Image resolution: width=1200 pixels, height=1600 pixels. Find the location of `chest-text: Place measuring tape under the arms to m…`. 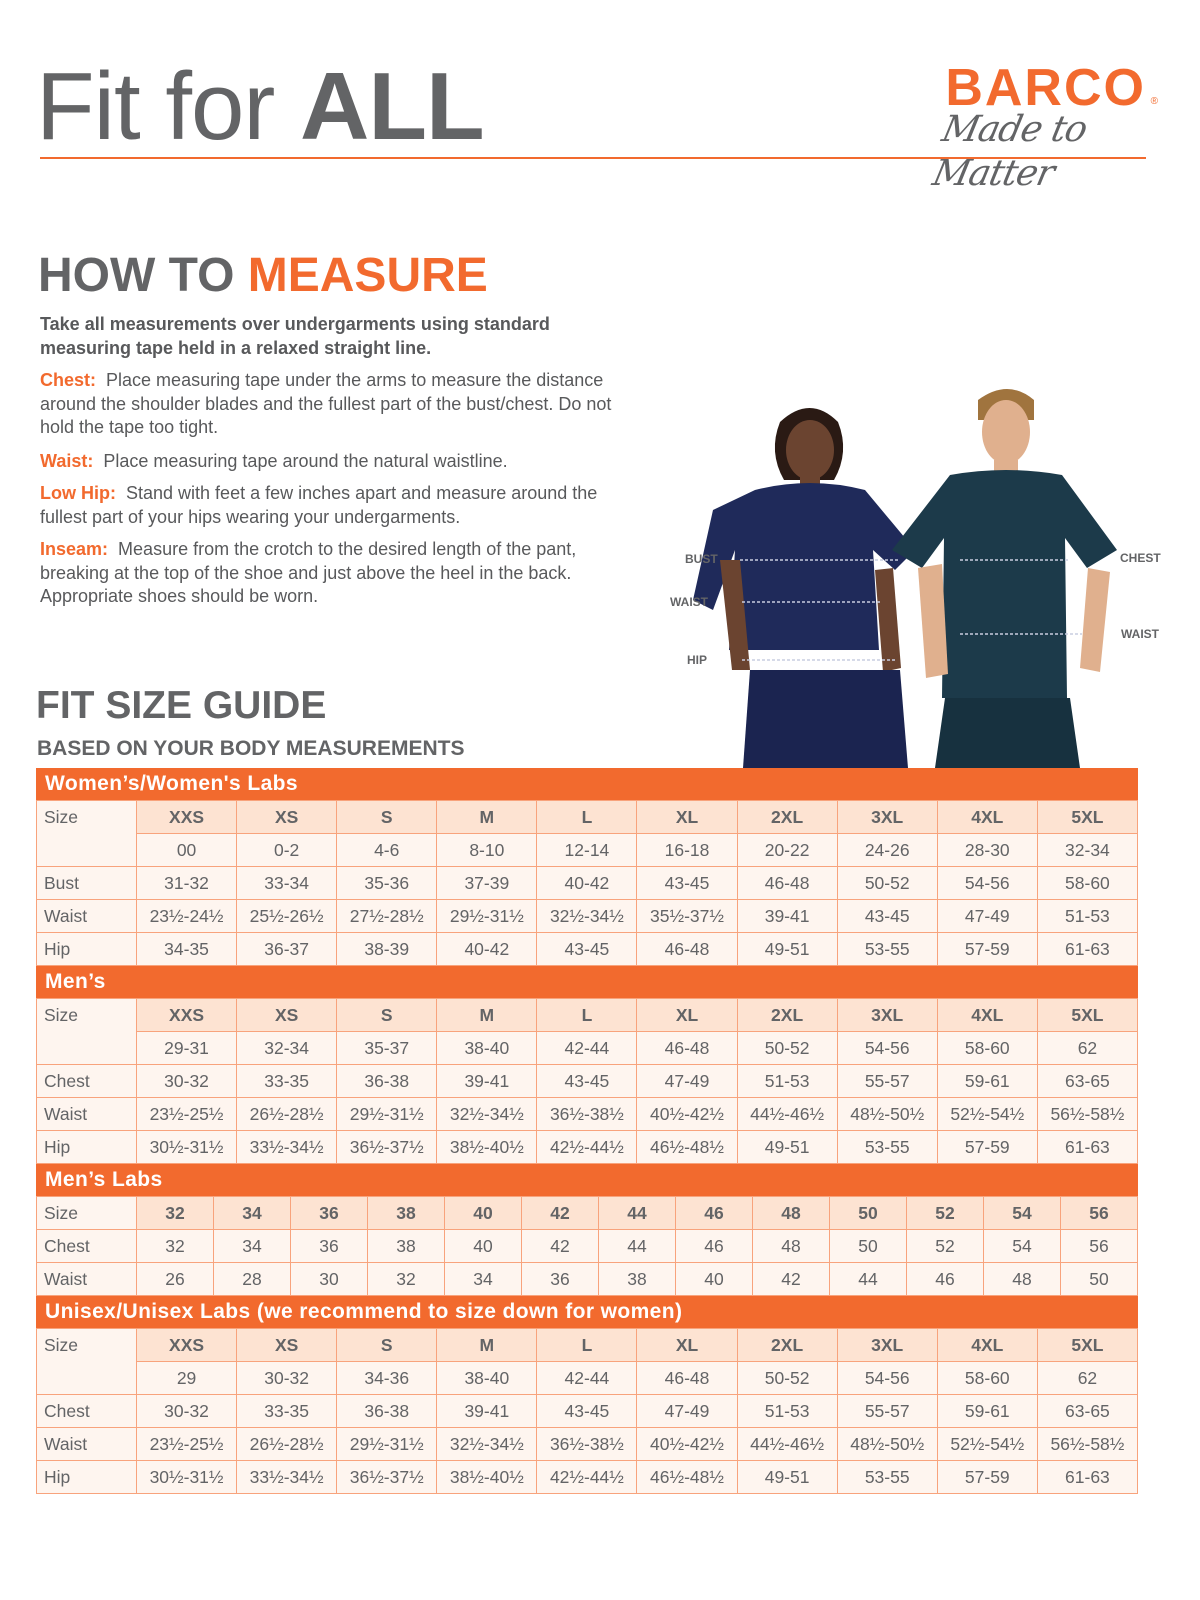

chest-text: Place measuring tape under the arms to m… is located at coordinates (326, 403).